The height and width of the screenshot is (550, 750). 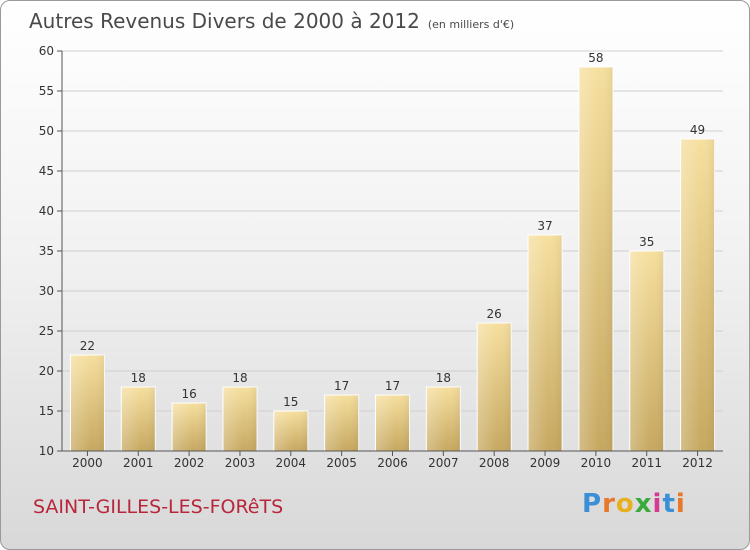 I want to click on y-tick-label: 30, so click(x=46, y=291).